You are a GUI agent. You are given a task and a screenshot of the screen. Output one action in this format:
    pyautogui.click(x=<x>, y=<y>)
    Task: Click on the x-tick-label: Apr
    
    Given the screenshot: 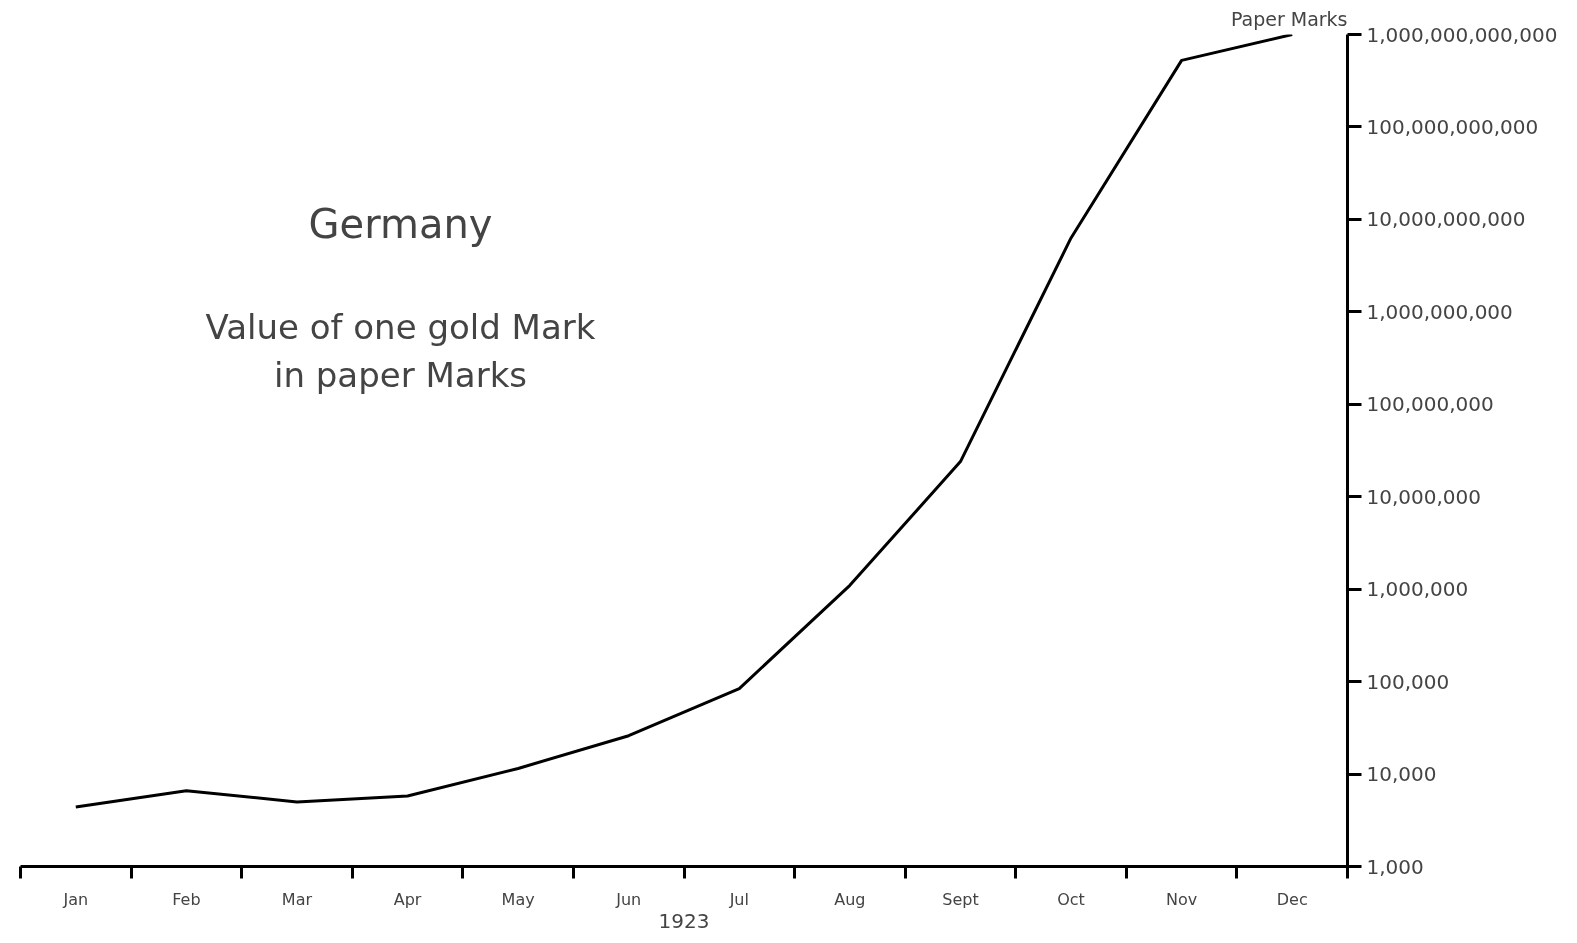 What is the action you would take?
    pyautogui.click(x=407, y=899)
    